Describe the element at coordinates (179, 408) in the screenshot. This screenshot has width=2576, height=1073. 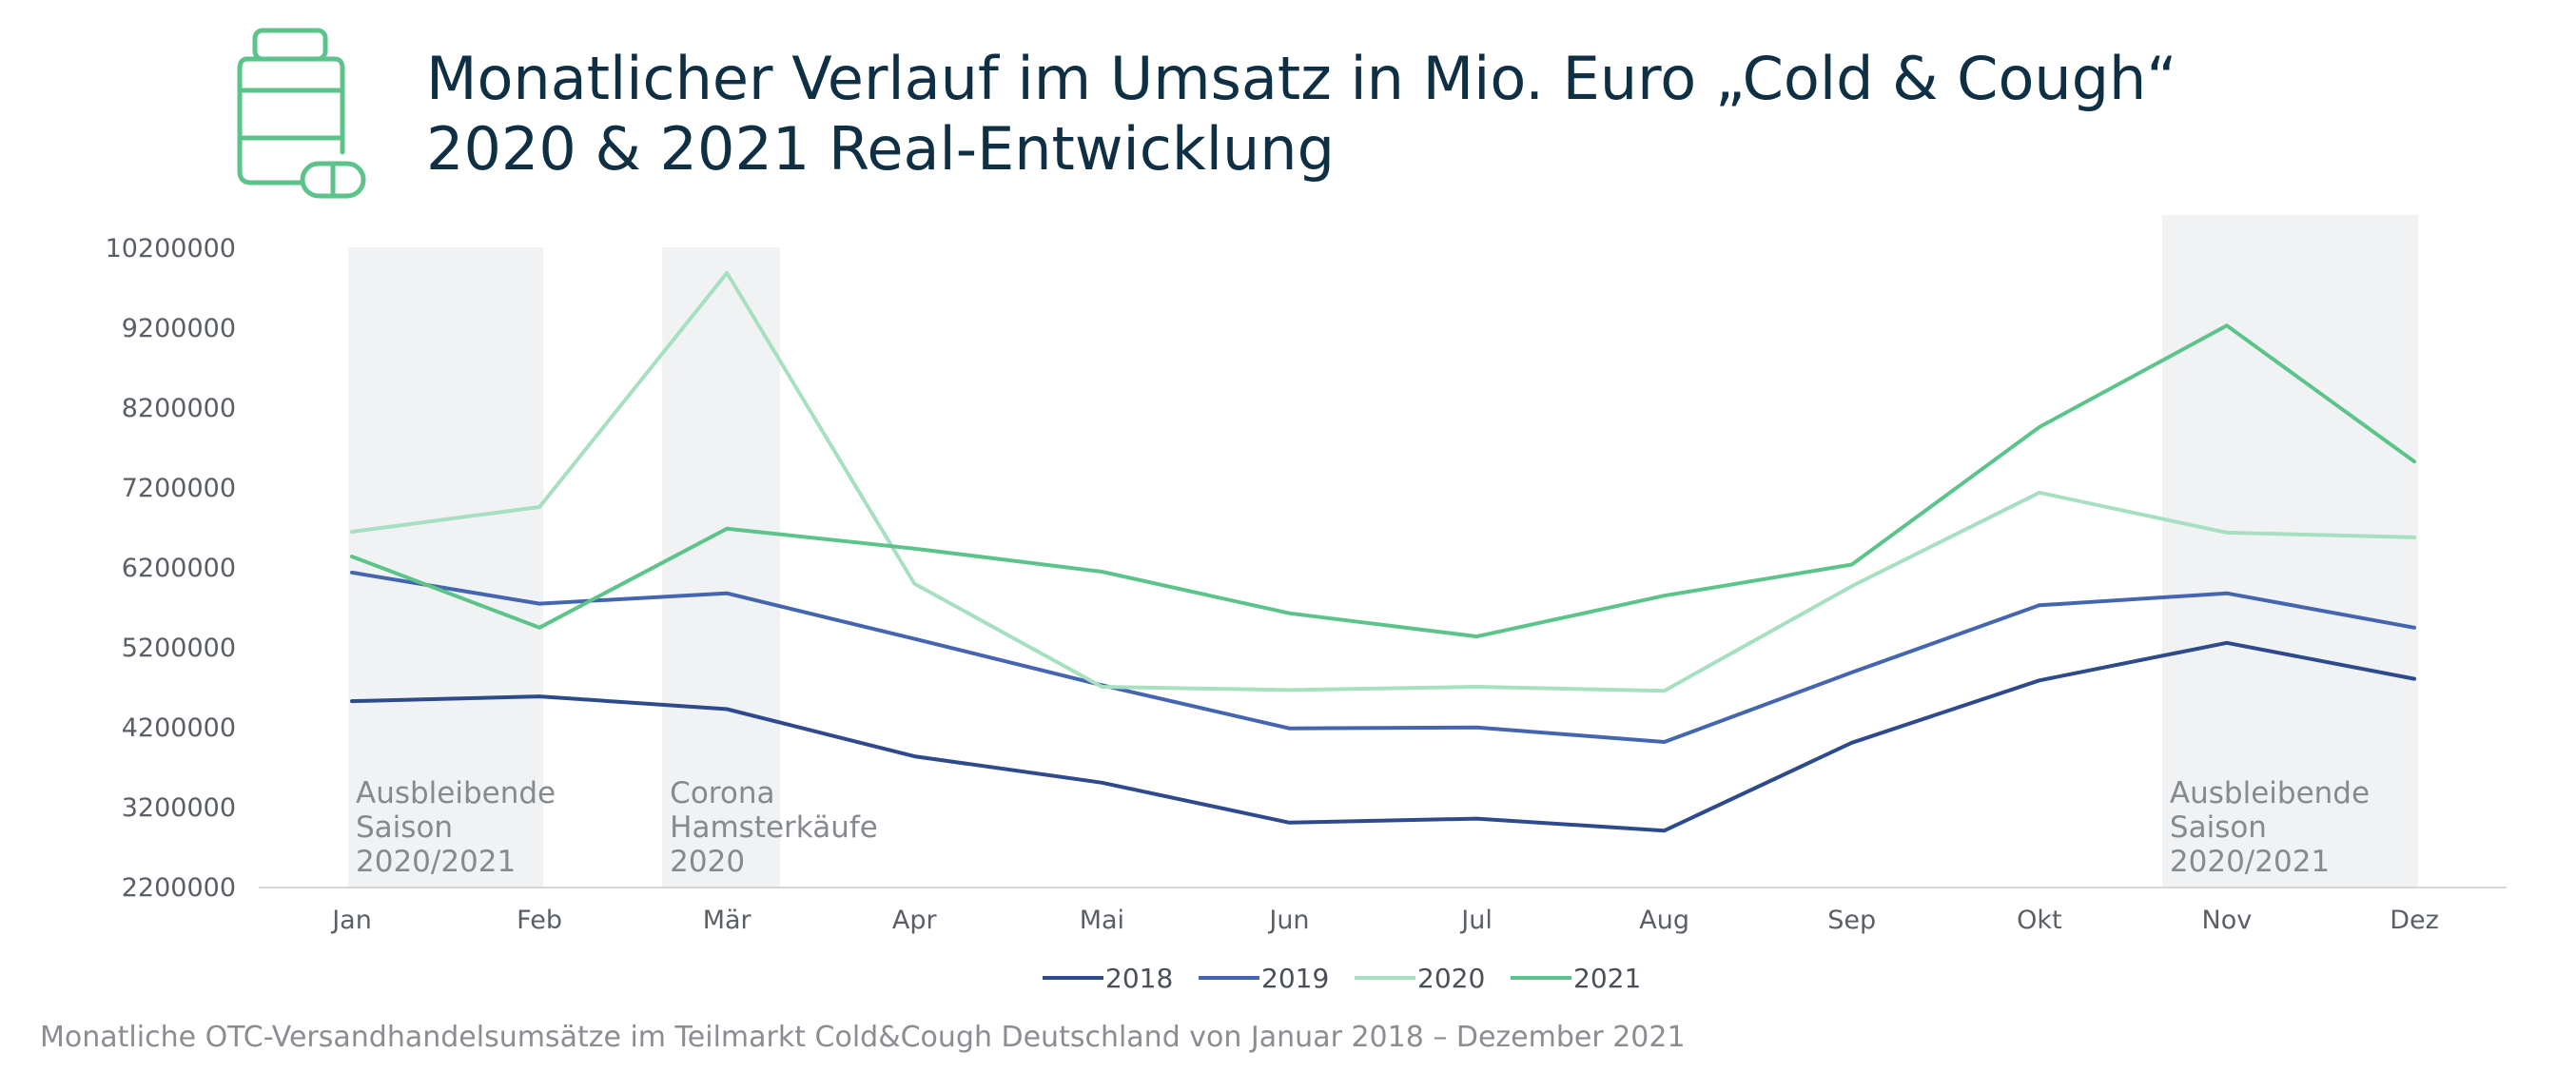
I see `y-tick-label: 8200000` at that location.